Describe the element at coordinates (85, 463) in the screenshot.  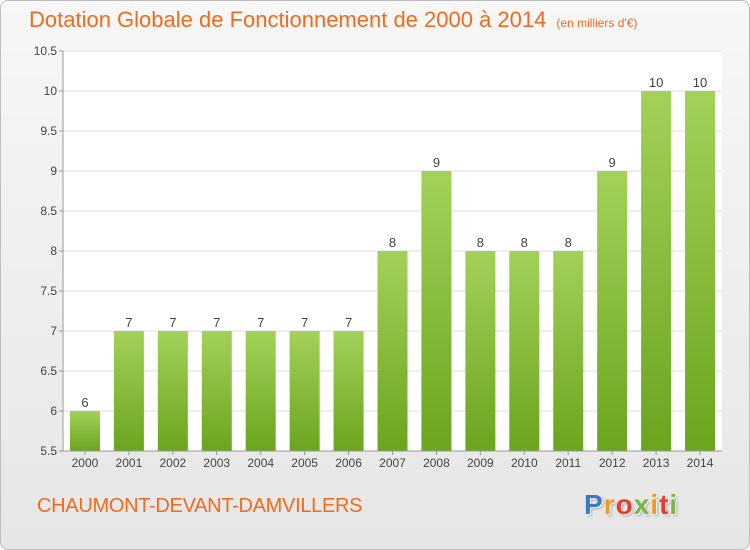
I see `x-tick-label: 2000` at that location.